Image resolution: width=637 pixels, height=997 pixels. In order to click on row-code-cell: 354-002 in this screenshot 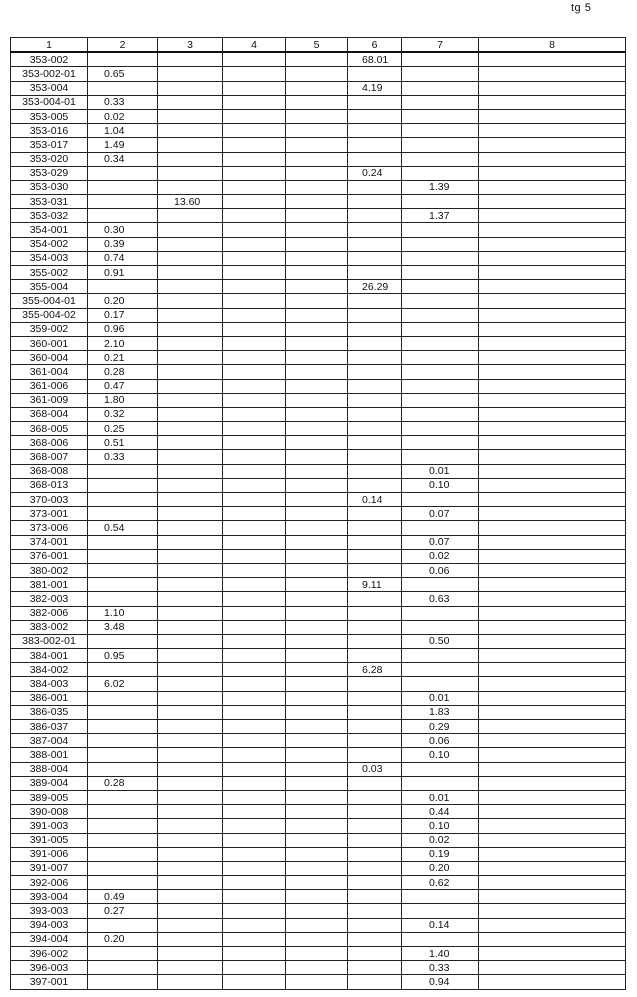, I will do `click(49, 244)`.